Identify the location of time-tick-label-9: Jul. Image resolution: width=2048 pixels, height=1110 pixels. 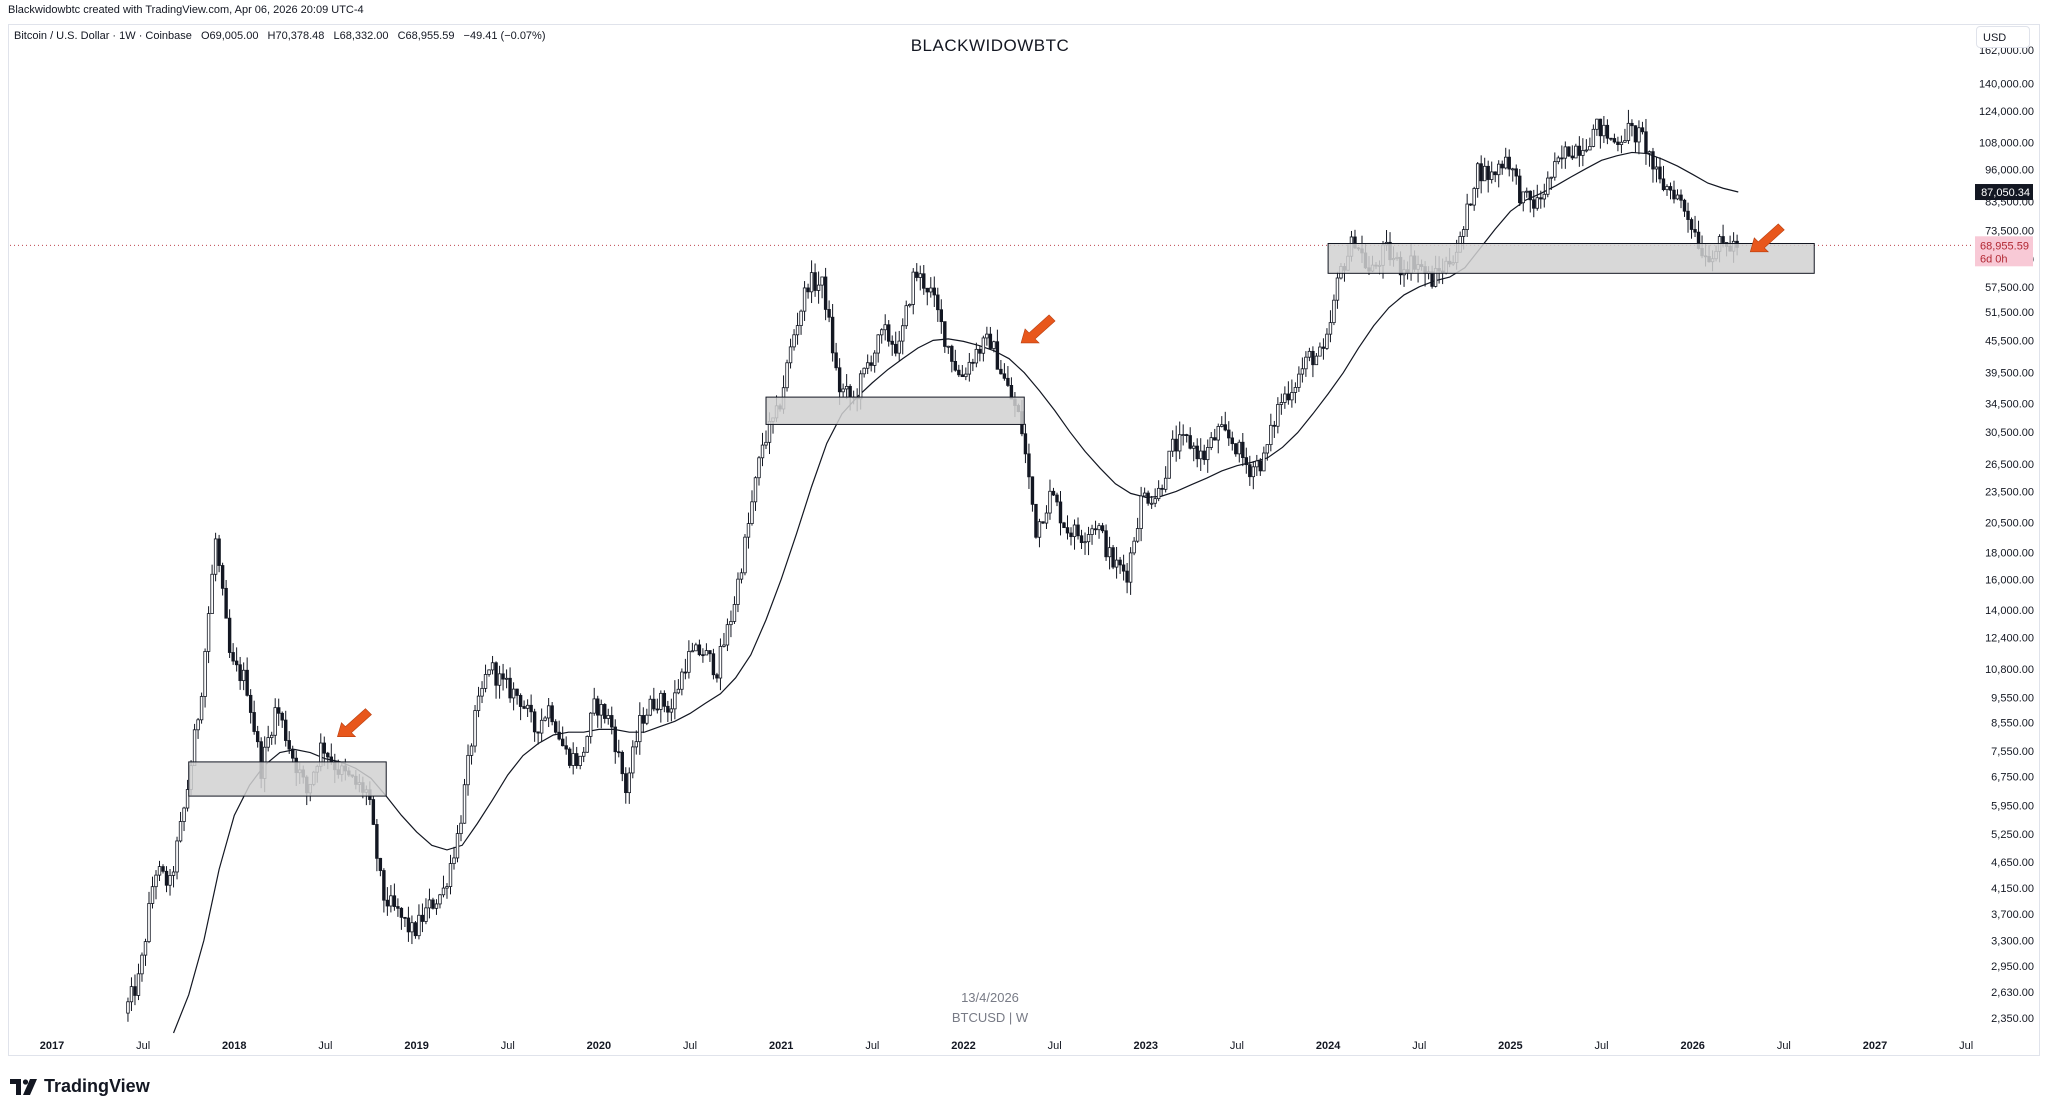
(872, 1046).